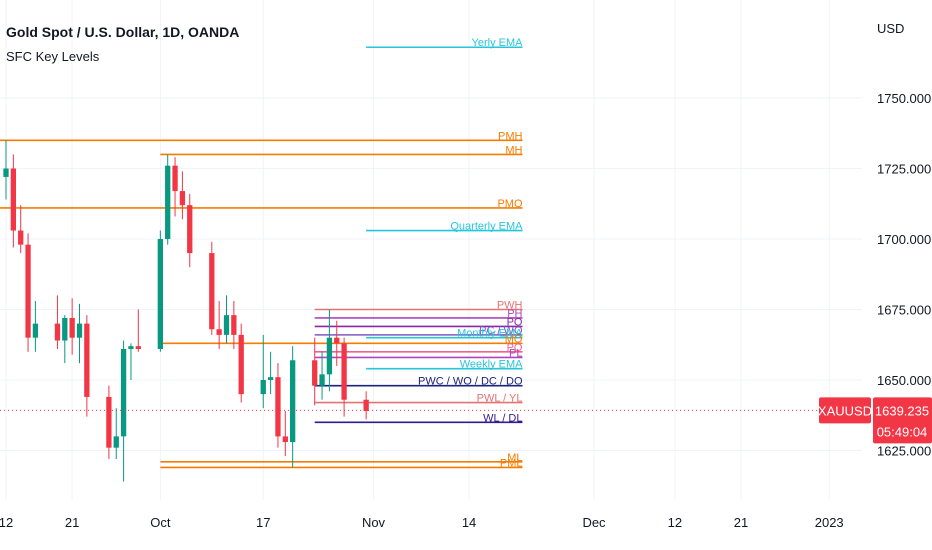 This screenshot has height=550, width=932. I want to click on key-level-label: PML, so click(511, 463).